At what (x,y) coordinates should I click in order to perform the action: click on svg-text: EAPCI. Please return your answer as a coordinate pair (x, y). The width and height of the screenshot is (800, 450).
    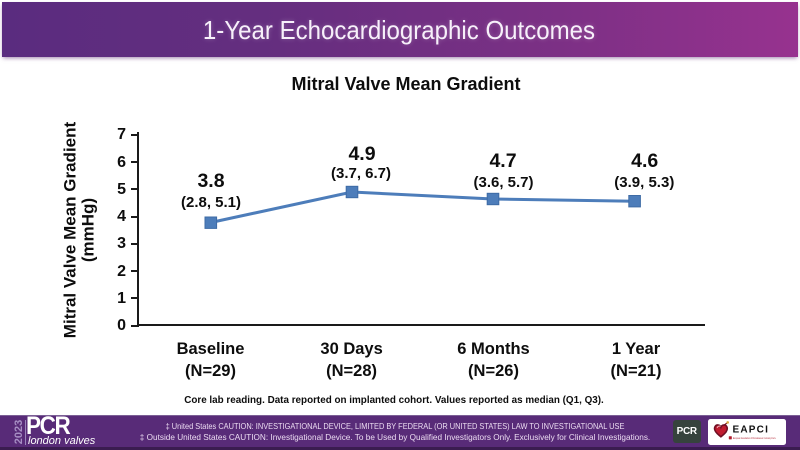
    Looking at the image, I should click on (750, 430).